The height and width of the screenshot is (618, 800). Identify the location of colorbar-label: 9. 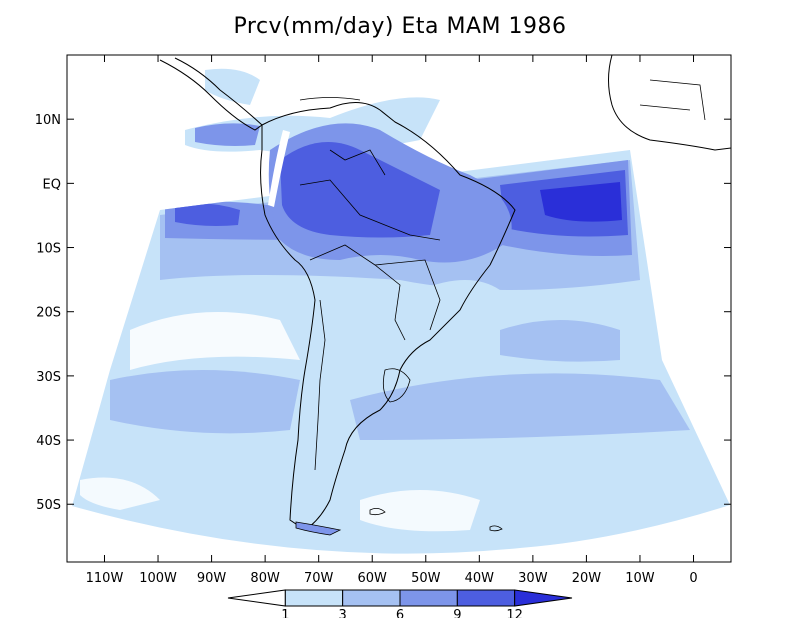
(457, 613).